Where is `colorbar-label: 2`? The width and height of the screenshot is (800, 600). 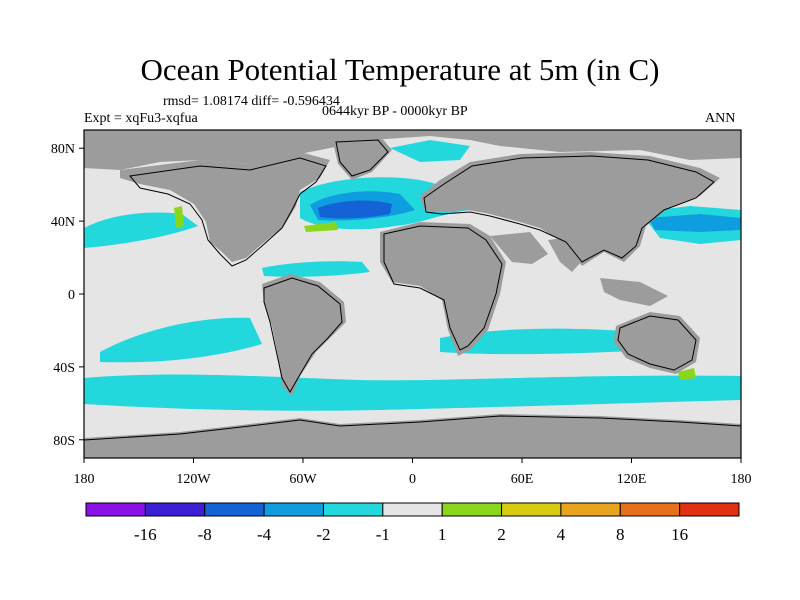 colorbar-label: 2 is located at coordinates (501, 534).